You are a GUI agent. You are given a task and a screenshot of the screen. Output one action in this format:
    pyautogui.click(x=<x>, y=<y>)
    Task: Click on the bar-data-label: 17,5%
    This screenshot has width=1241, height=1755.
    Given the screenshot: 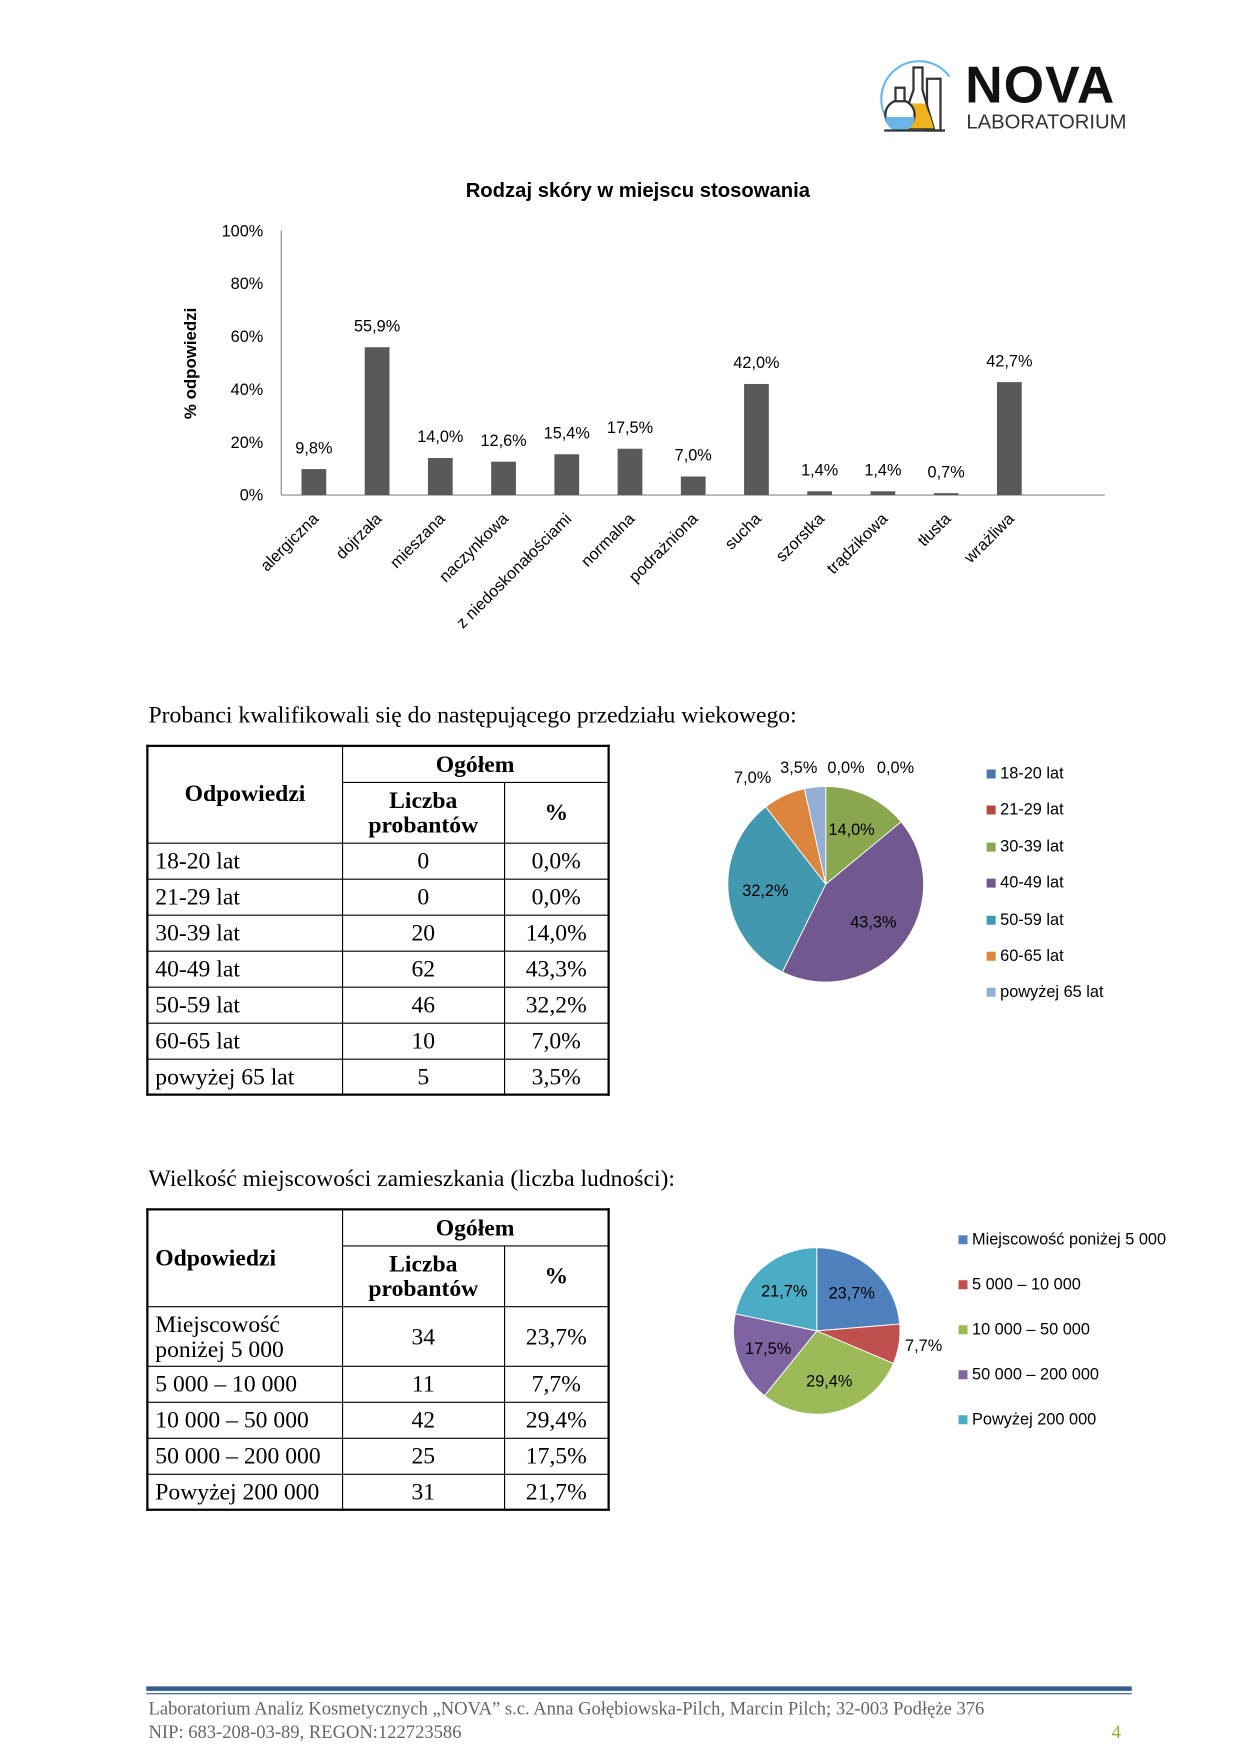 What is the action you would take?
    pyautogui.click(x=630, y=428)
    